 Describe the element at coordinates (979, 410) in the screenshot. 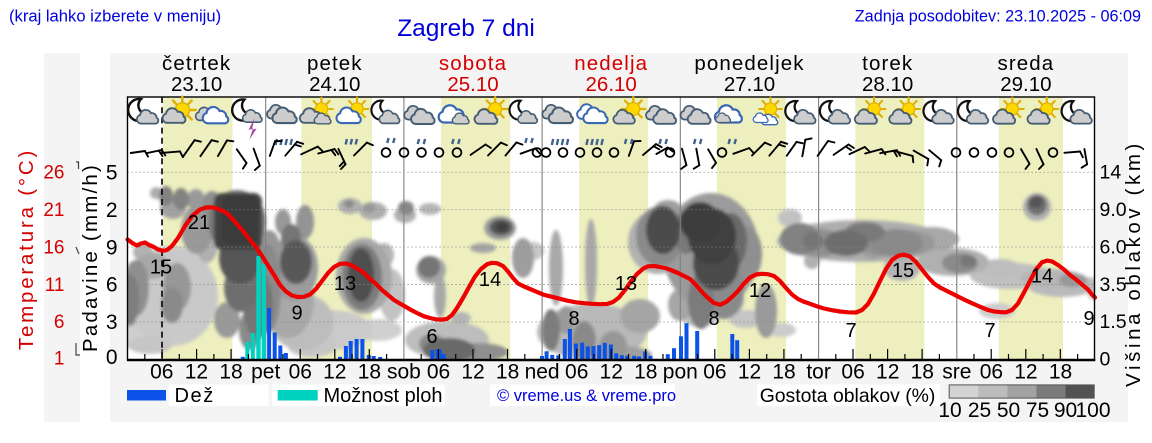

I see `svg-text: 25` at that location.